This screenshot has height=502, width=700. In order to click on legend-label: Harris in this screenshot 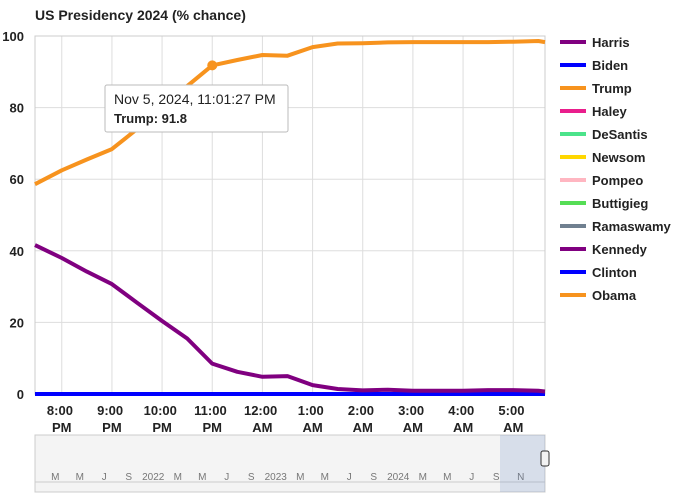, I will do `click(611, 42)`.